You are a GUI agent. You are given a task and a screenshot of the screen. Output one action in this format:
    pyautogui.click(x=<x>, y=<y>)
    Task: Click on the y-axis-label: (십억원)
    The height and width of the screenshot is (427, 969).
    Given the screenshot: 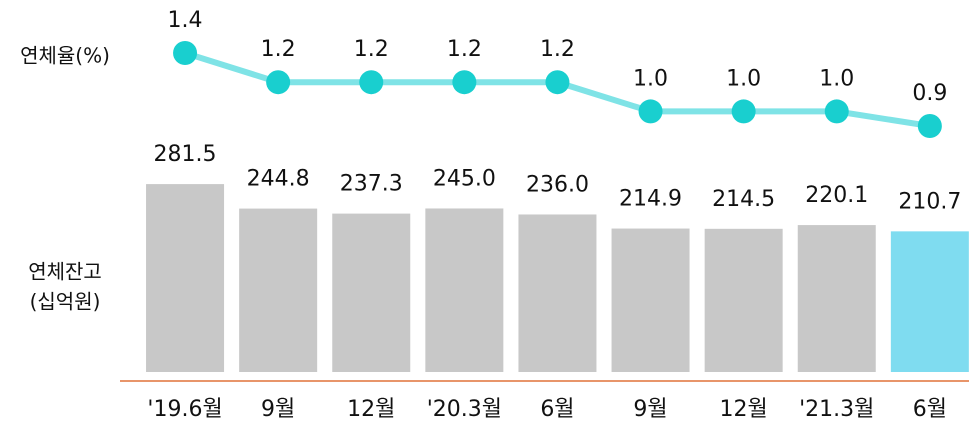 What is the action you would take?
    pyautogui.click(x=65, y=302)
    